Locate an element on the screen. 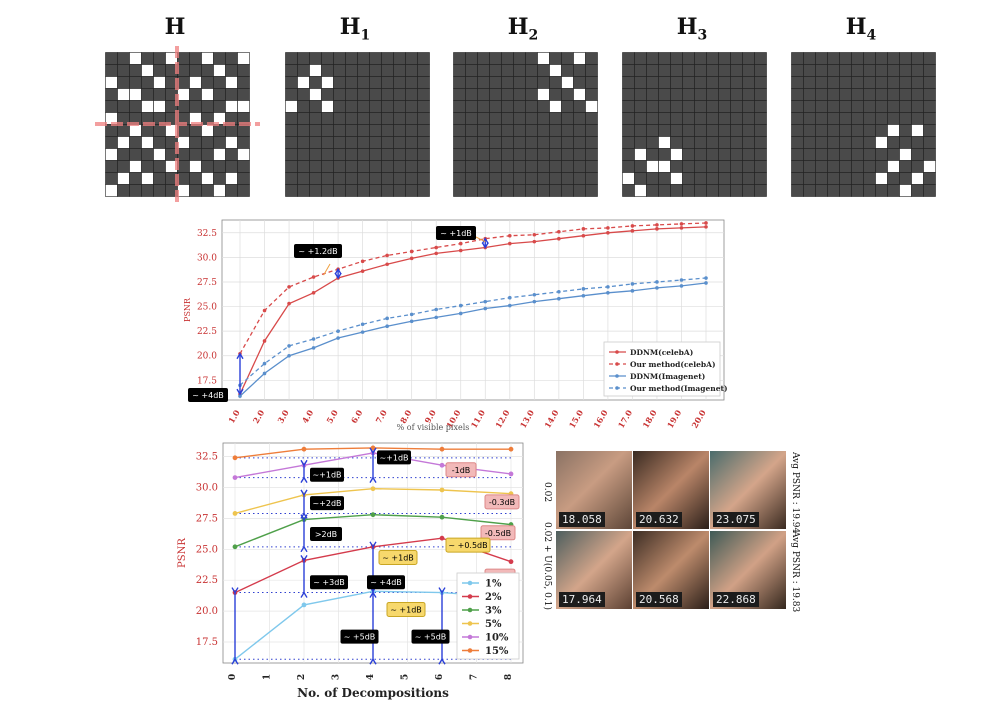  annotation-bg is located at coordinates (326, 534).